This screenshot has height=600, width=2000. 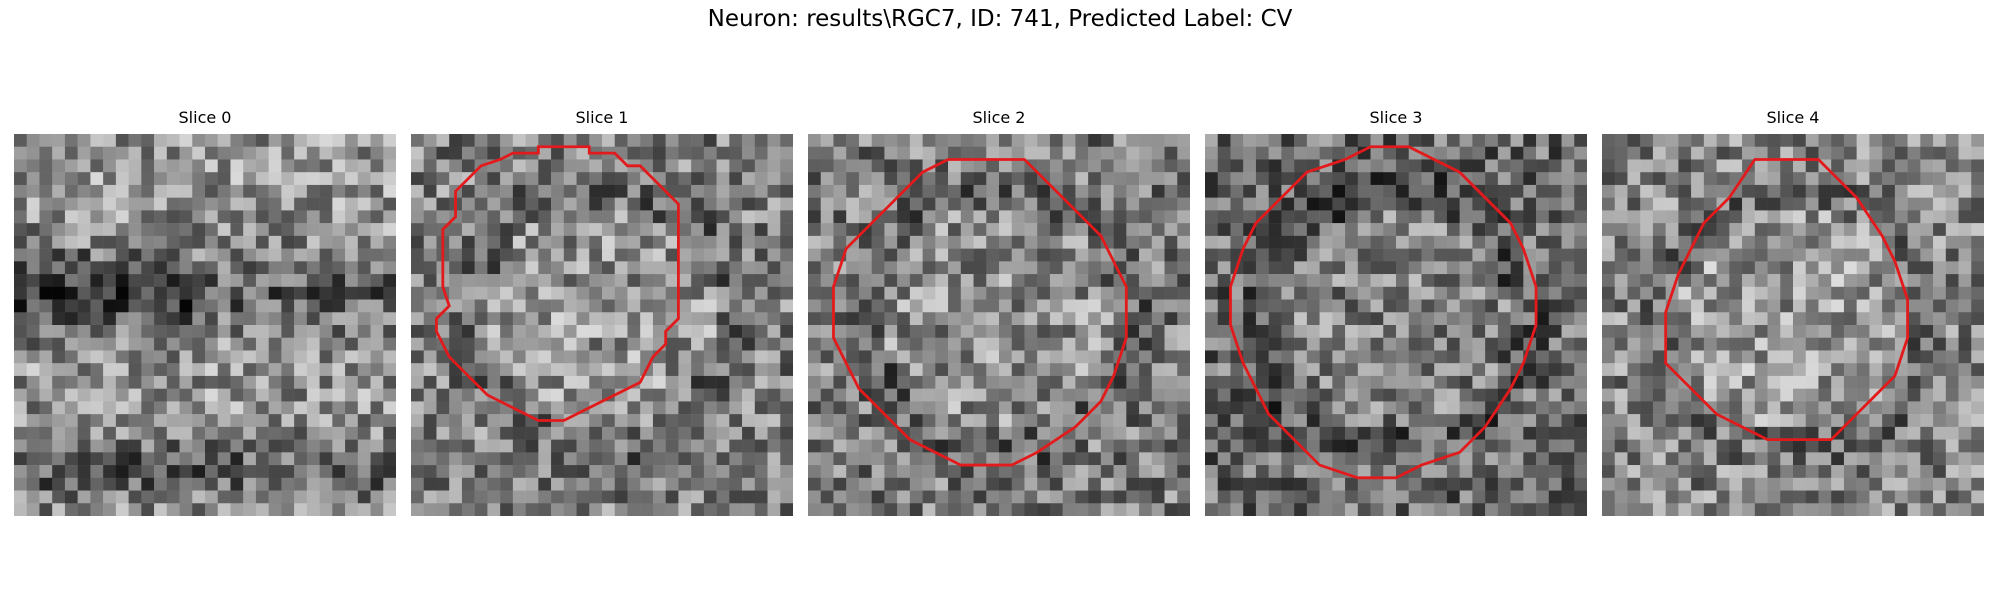 I want to click on slice-title: Slice 4, so click(x=1793, y=117).